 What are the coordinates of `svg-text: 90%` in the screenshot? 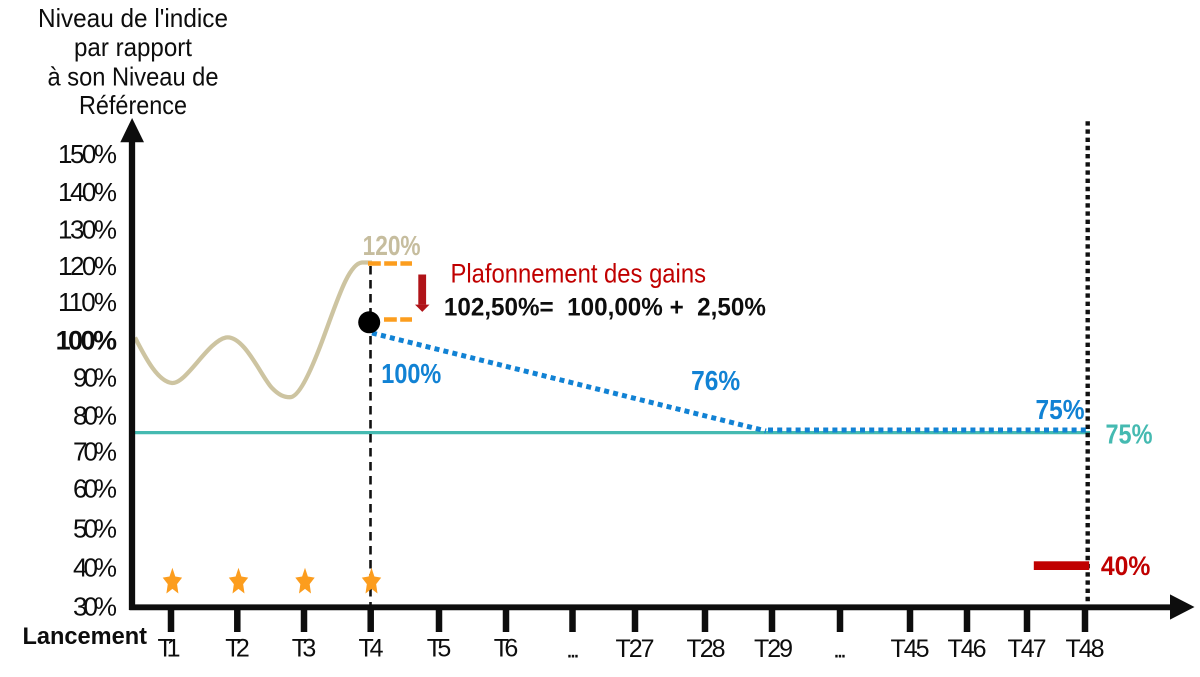 It's located at (95, 378).